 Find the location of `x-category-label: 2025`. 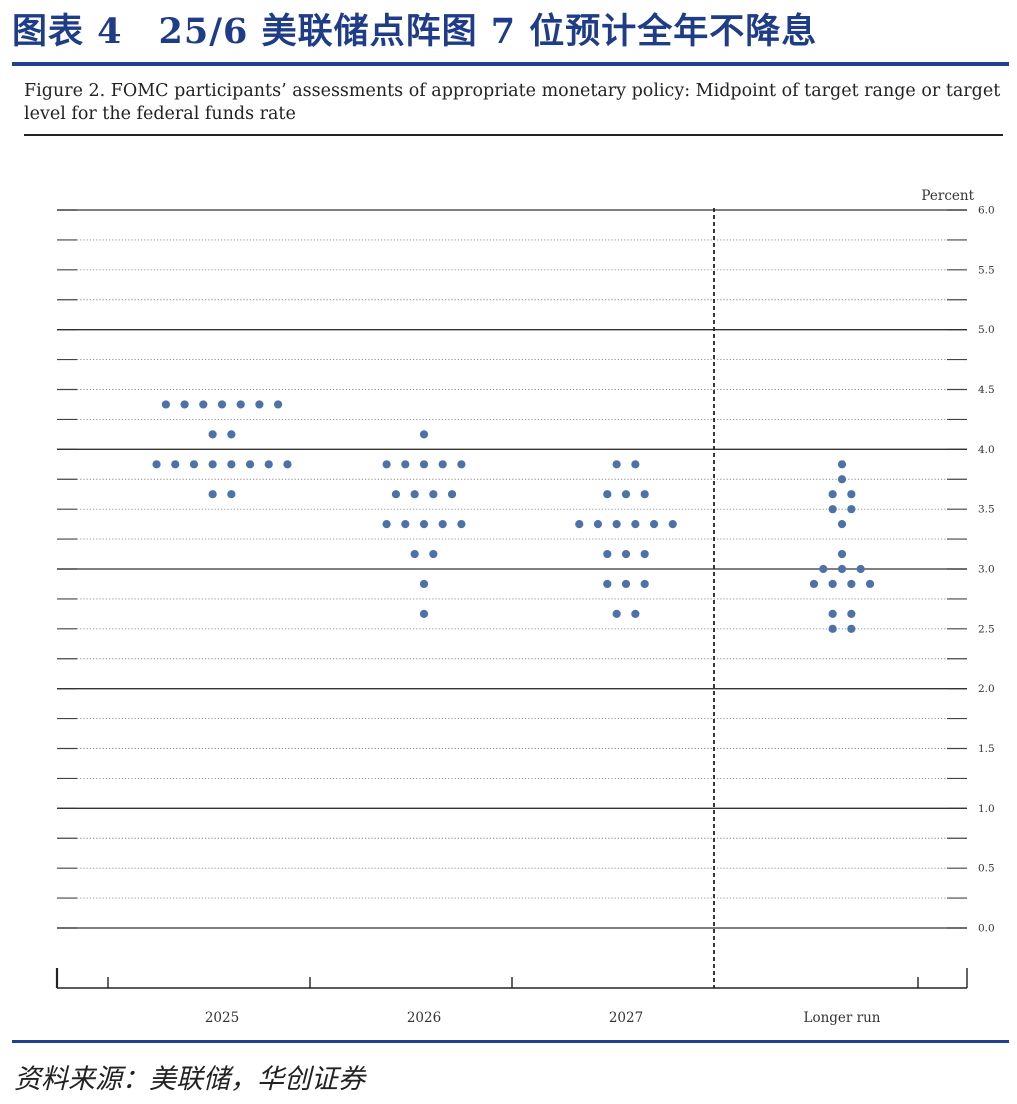

x-category-label: 2025 is located at coordinates (222, 1018).